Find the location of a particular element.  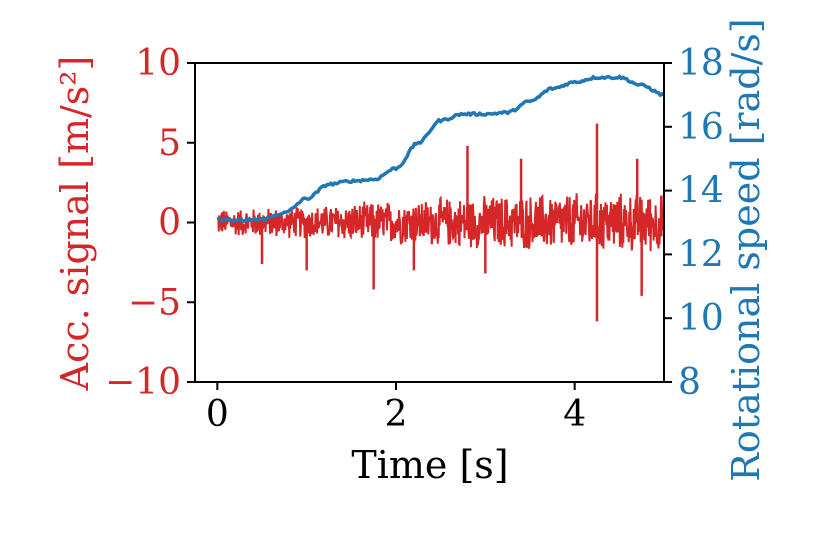

x-axis: 0 2 4 is located at coordinates (396, 408).